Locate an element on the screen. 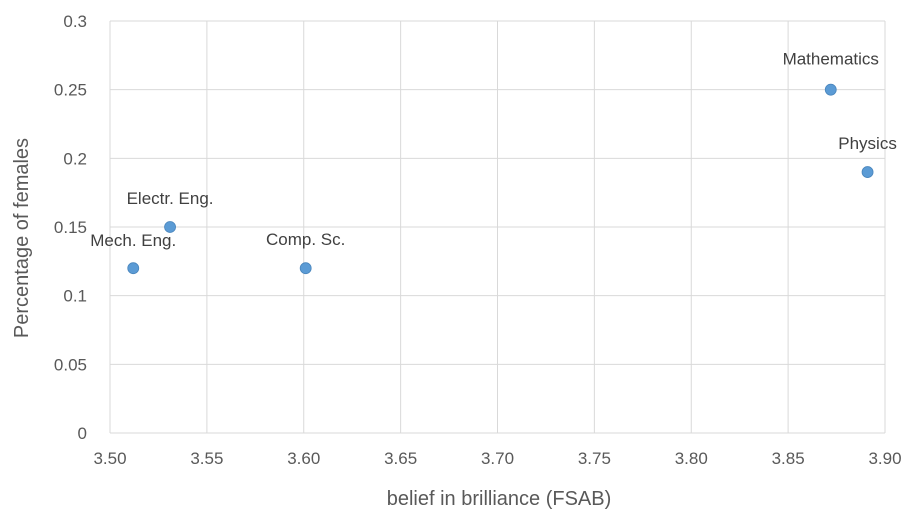 This screenshot has width=907, height=514. y-tick-label: 0.2 is located at coordinates (75, 158).